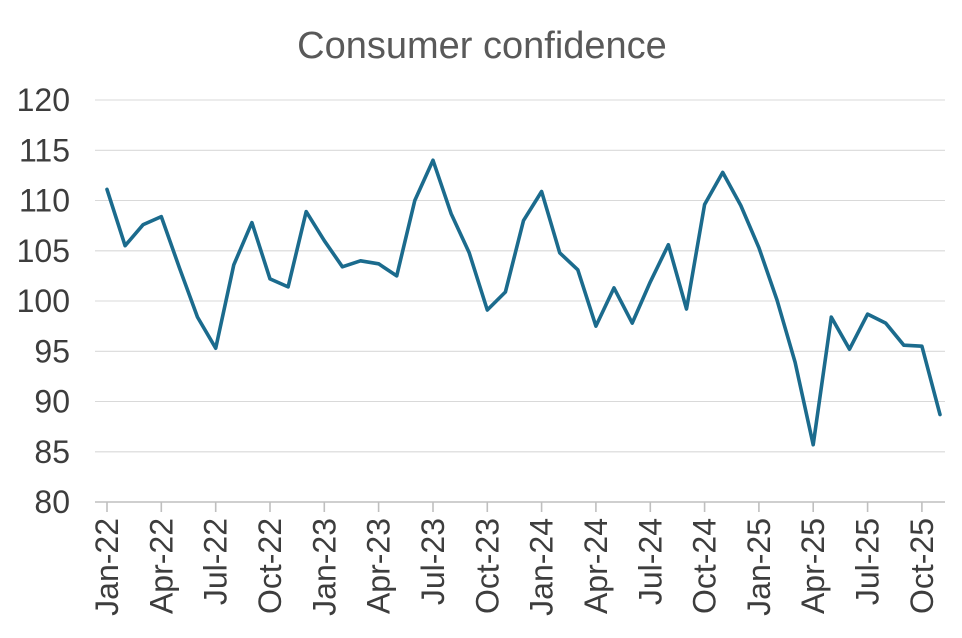  I want to click on y-axis-tick-label: 120, so click(43, 100).